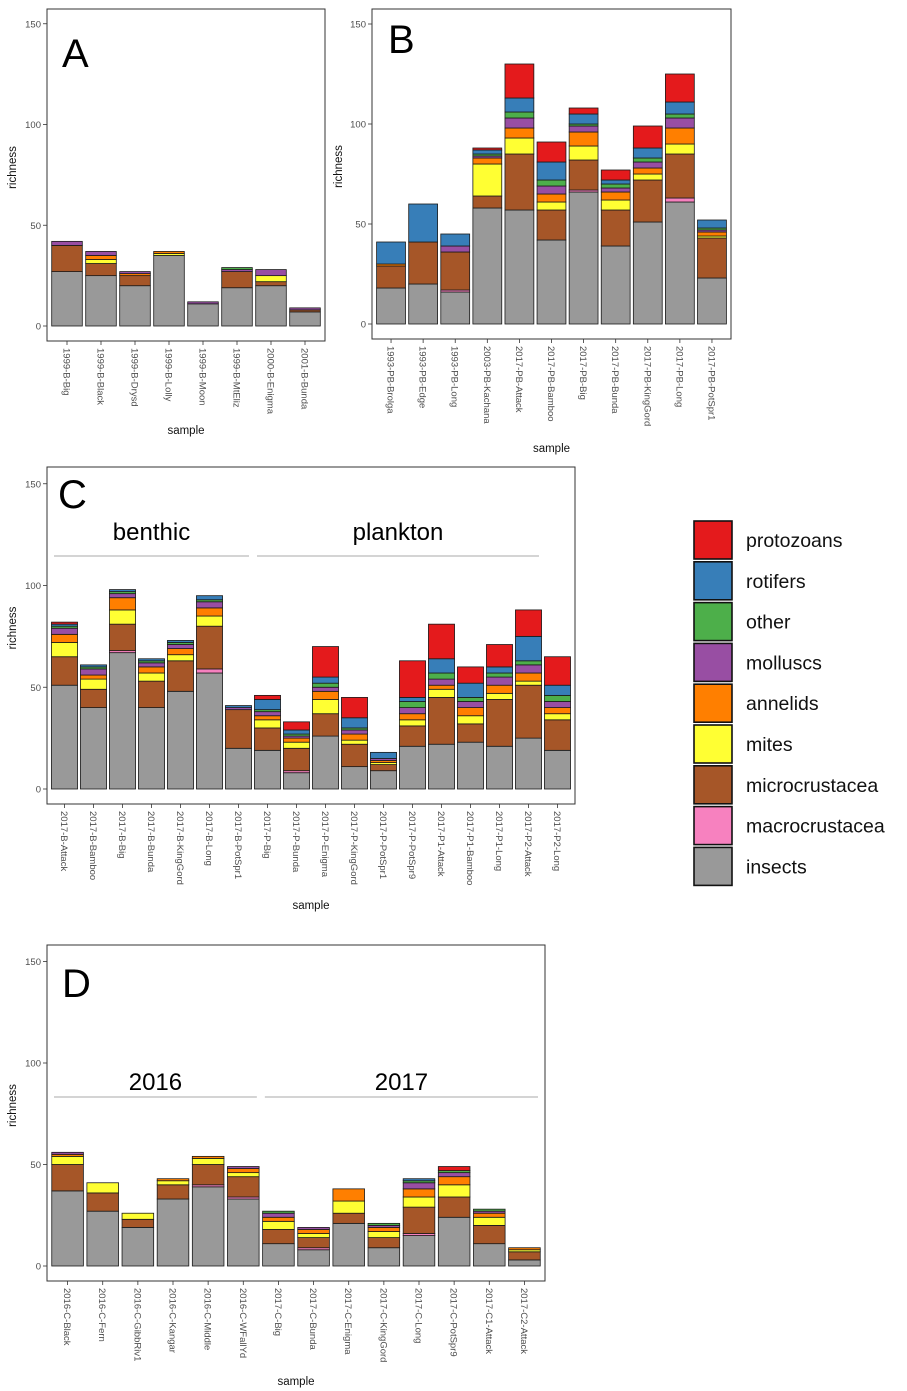 The width and height of the screenshot is (907, 1391). Describe the element at coordinates (419, 1222) in the screenshot. I see `bar-2017-c-long` at that location.